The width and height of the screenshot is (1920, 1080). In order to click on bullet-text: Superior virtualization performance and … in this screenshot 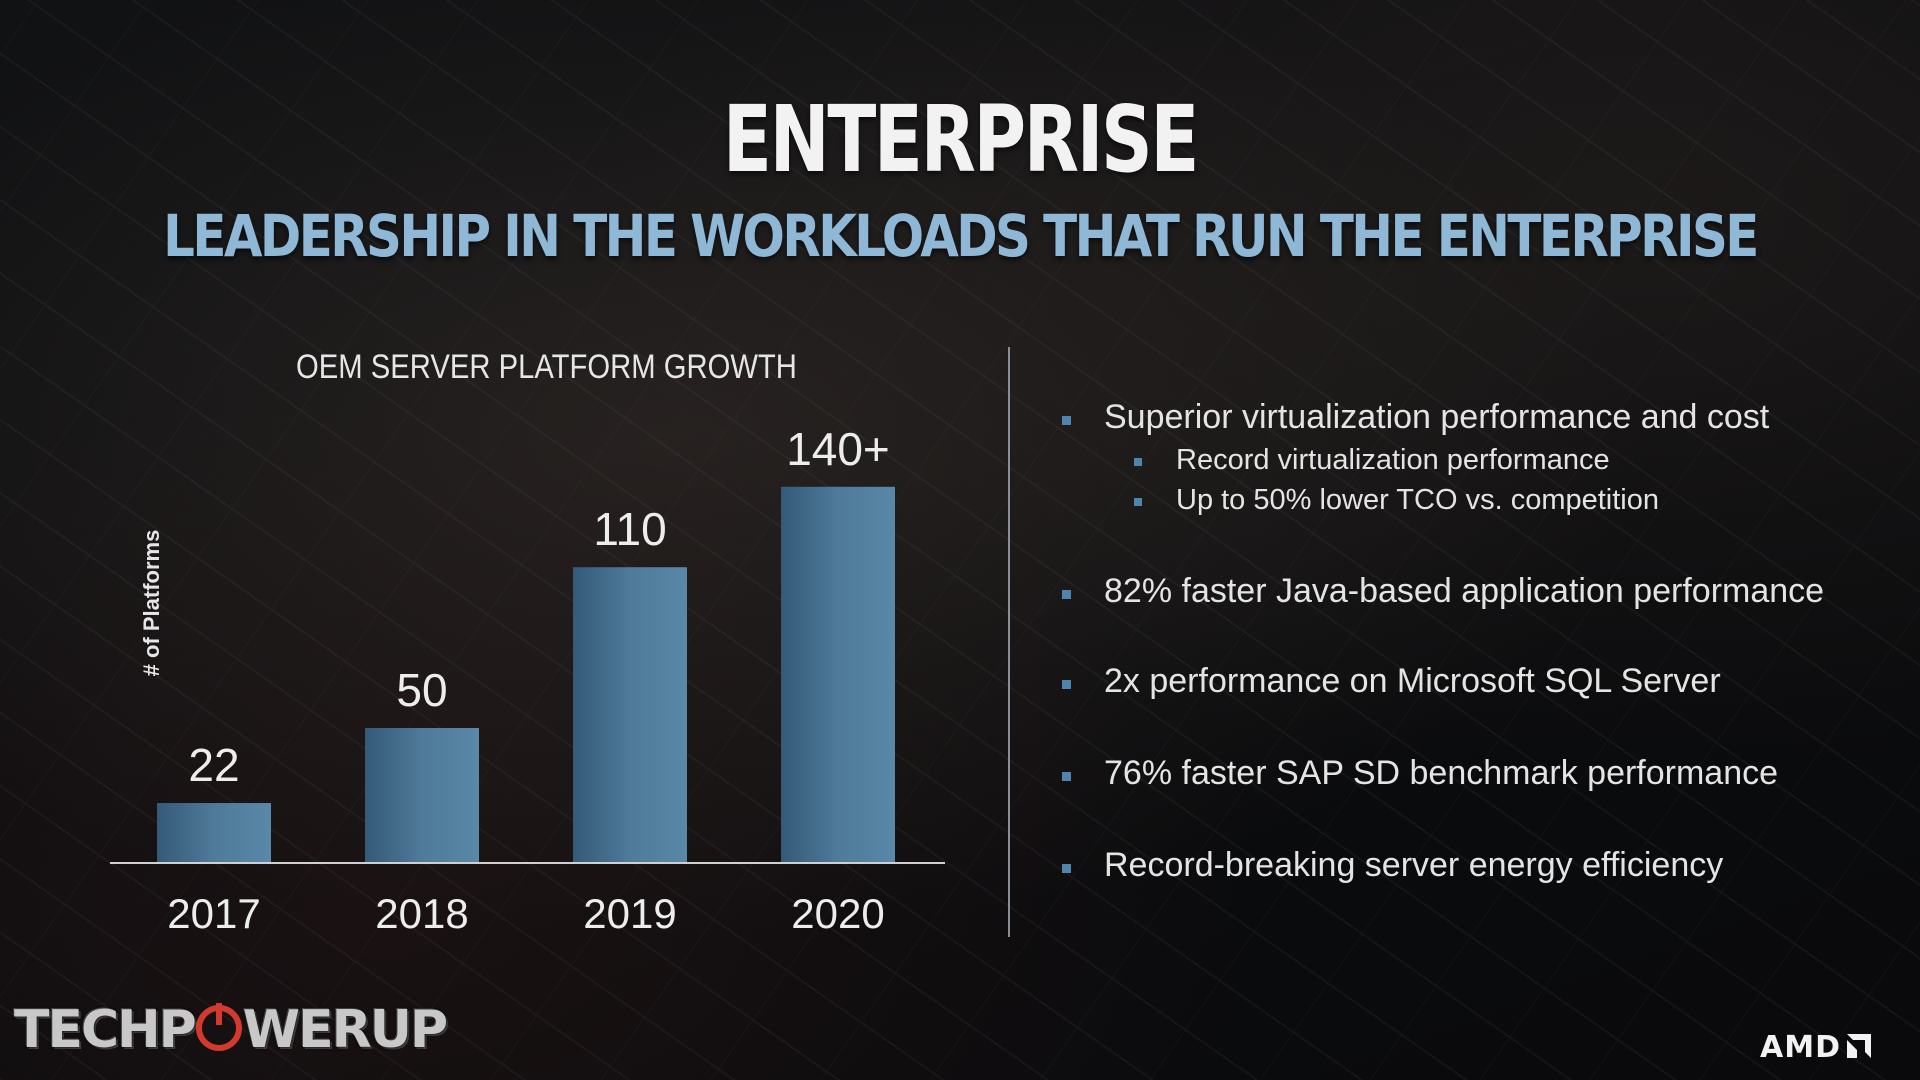, I will do `click(1437, 417)`.